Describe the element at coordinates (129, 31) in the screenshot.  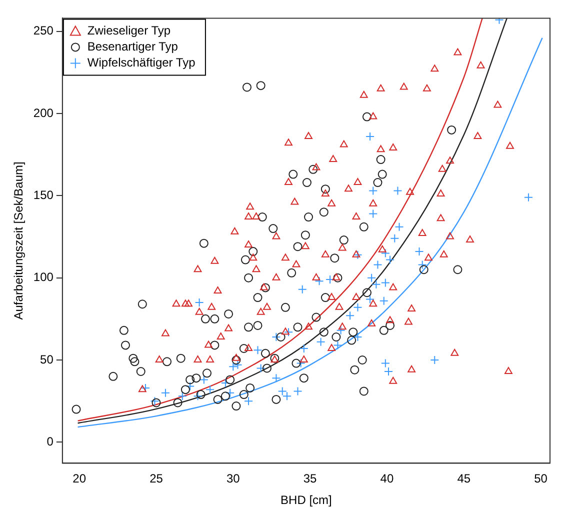
I see `legend-label: Zwieseliger Typ` at that location.